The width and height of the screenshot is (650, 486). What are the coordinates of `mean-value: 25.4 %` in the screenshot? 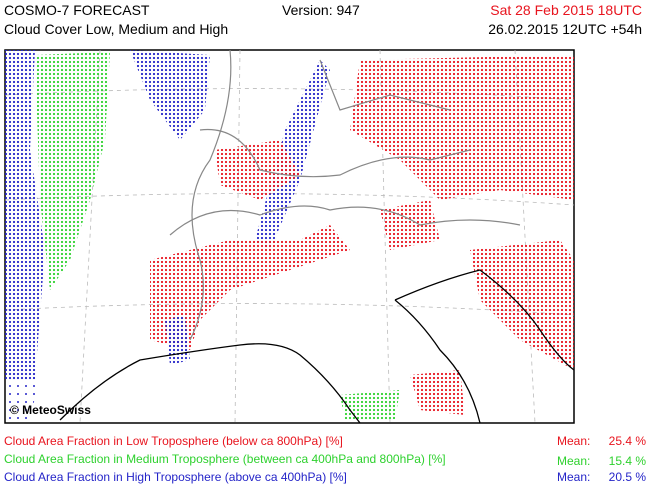 It's located at (627, 441).